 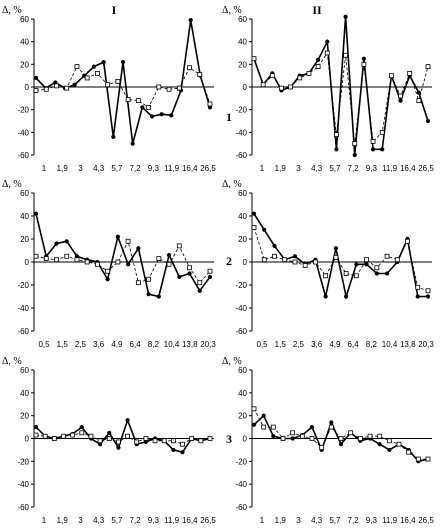 I want to click on x-tick-label: 13,8, so click(x=190, y=344).